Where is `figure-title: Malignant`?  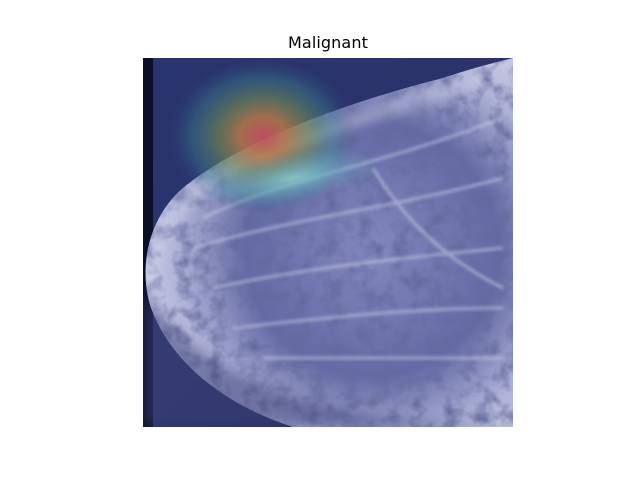
figure-title: Malignant is located at coordinates (328, 42).